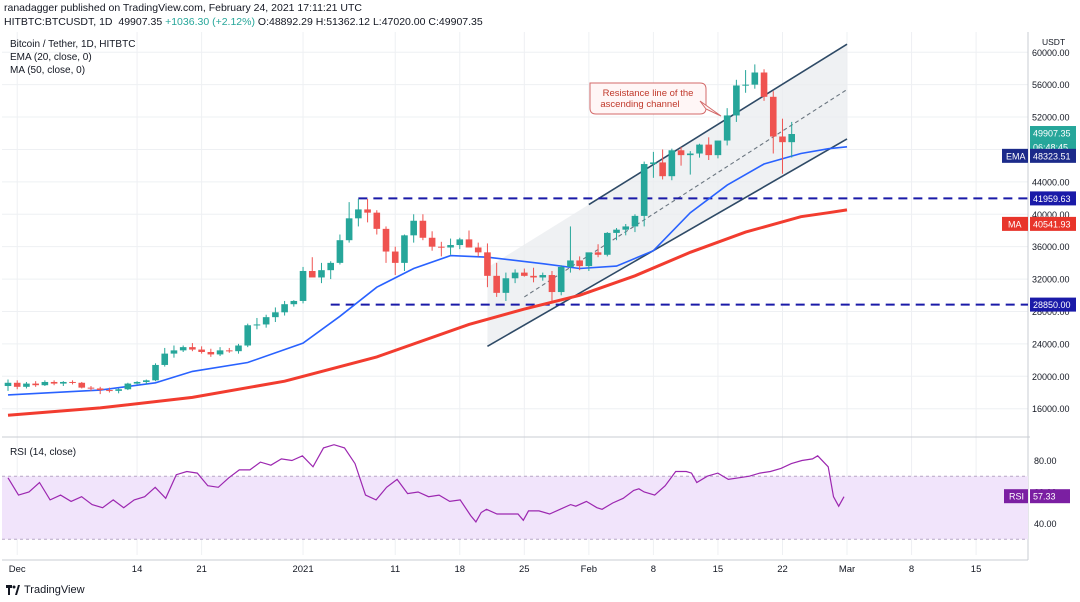  What do you see at coordinates (201, 569) in the screenshot?
I see `time-tick-label: 21` at bounding box center [201, 569].